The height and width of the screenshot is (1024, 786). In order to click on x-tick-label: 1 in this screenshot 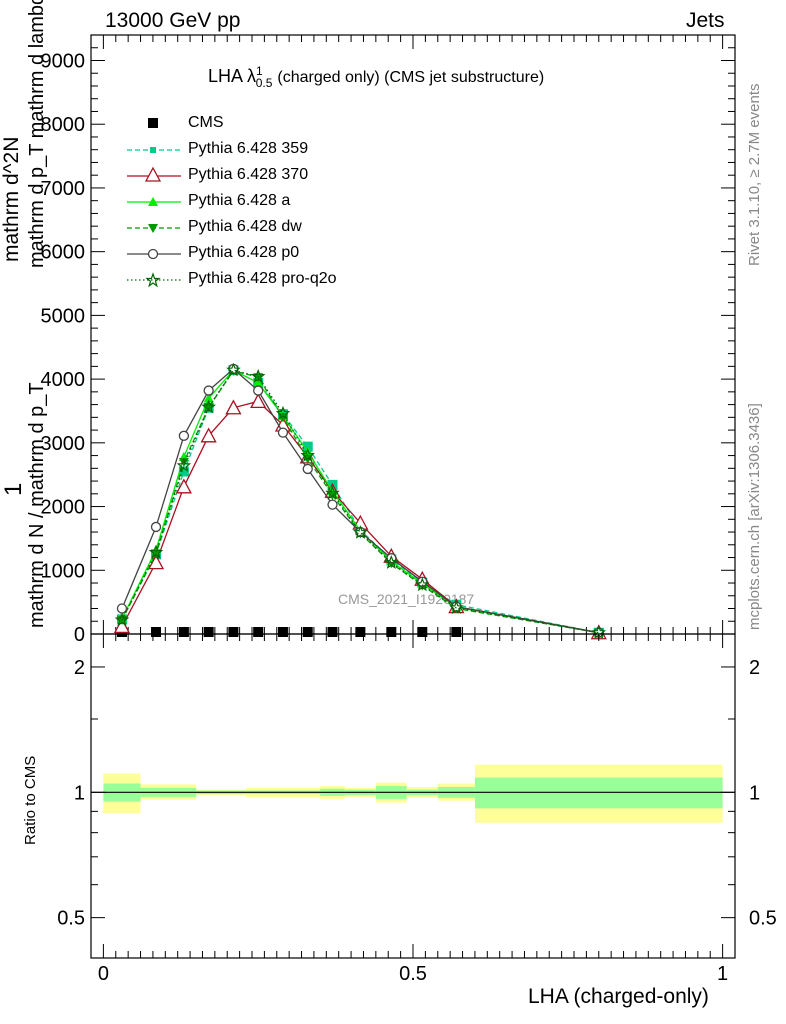, I will do `click(722, 974)`.